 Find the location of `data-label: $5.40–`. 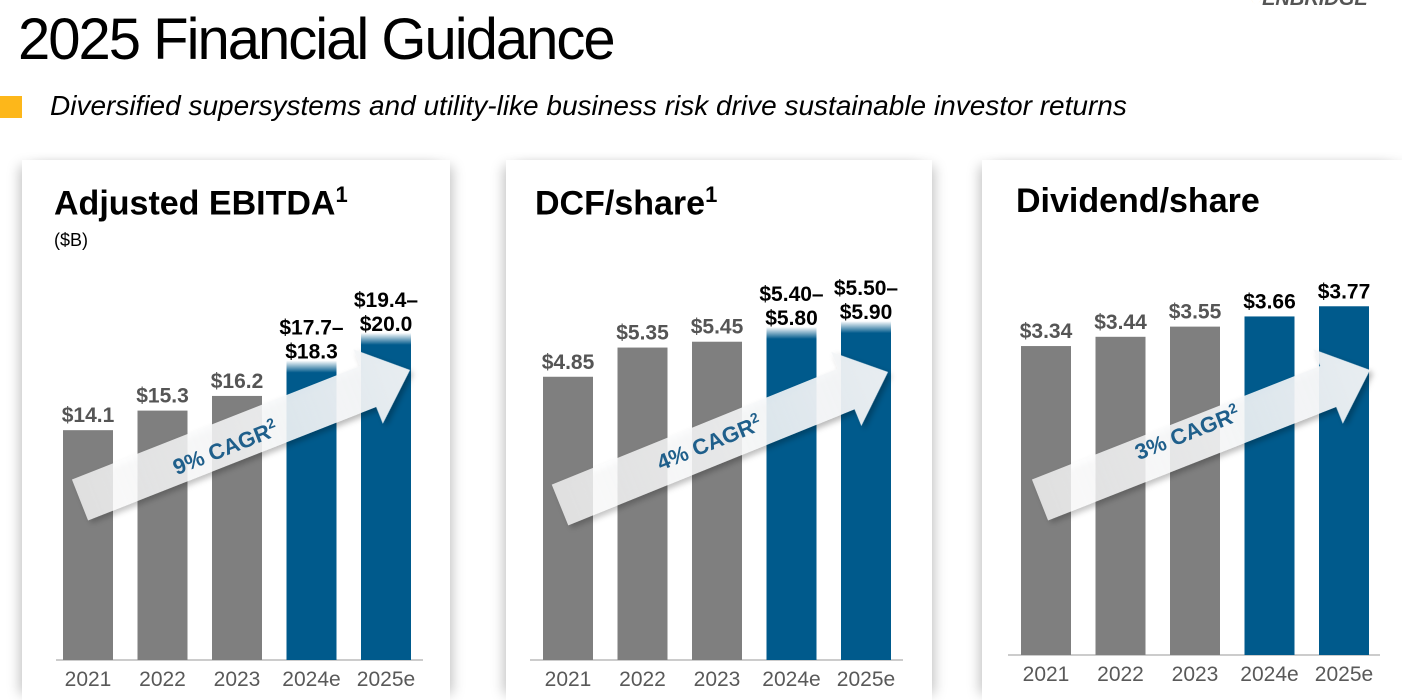

data-label: $5.40– is located at coordinates (791, 294).